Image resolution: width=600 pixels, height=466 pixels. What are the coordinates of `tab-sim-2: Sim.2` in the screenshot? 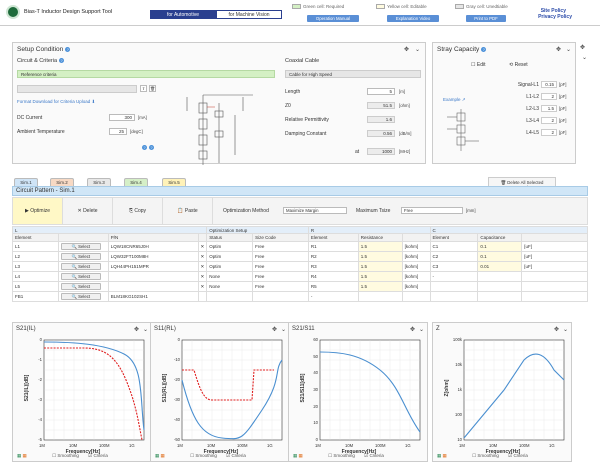 It's located at (62, 182).